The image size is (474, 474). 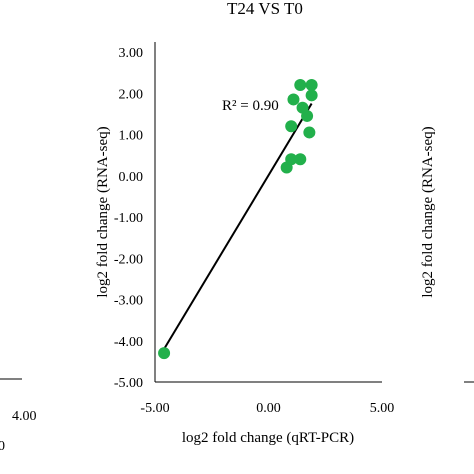 What do you see at coordinates (103, 211) in the screenshot?
I see `y-axis-title: log2 fold change (RNA-seq)` at bounding box center [103, 211].